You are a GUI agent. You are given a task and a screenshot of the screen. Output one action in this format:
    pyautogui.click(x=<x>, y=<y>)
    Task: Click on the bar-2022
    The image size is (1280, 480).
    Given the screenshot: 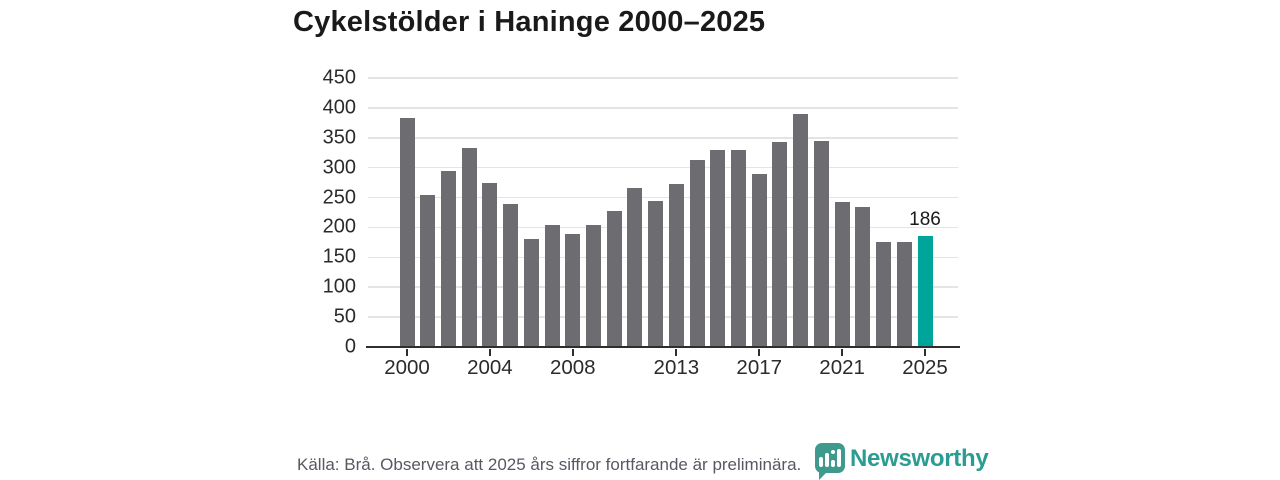 What is the action you would take?
    pyautogui.click(x=863, y=277)
    